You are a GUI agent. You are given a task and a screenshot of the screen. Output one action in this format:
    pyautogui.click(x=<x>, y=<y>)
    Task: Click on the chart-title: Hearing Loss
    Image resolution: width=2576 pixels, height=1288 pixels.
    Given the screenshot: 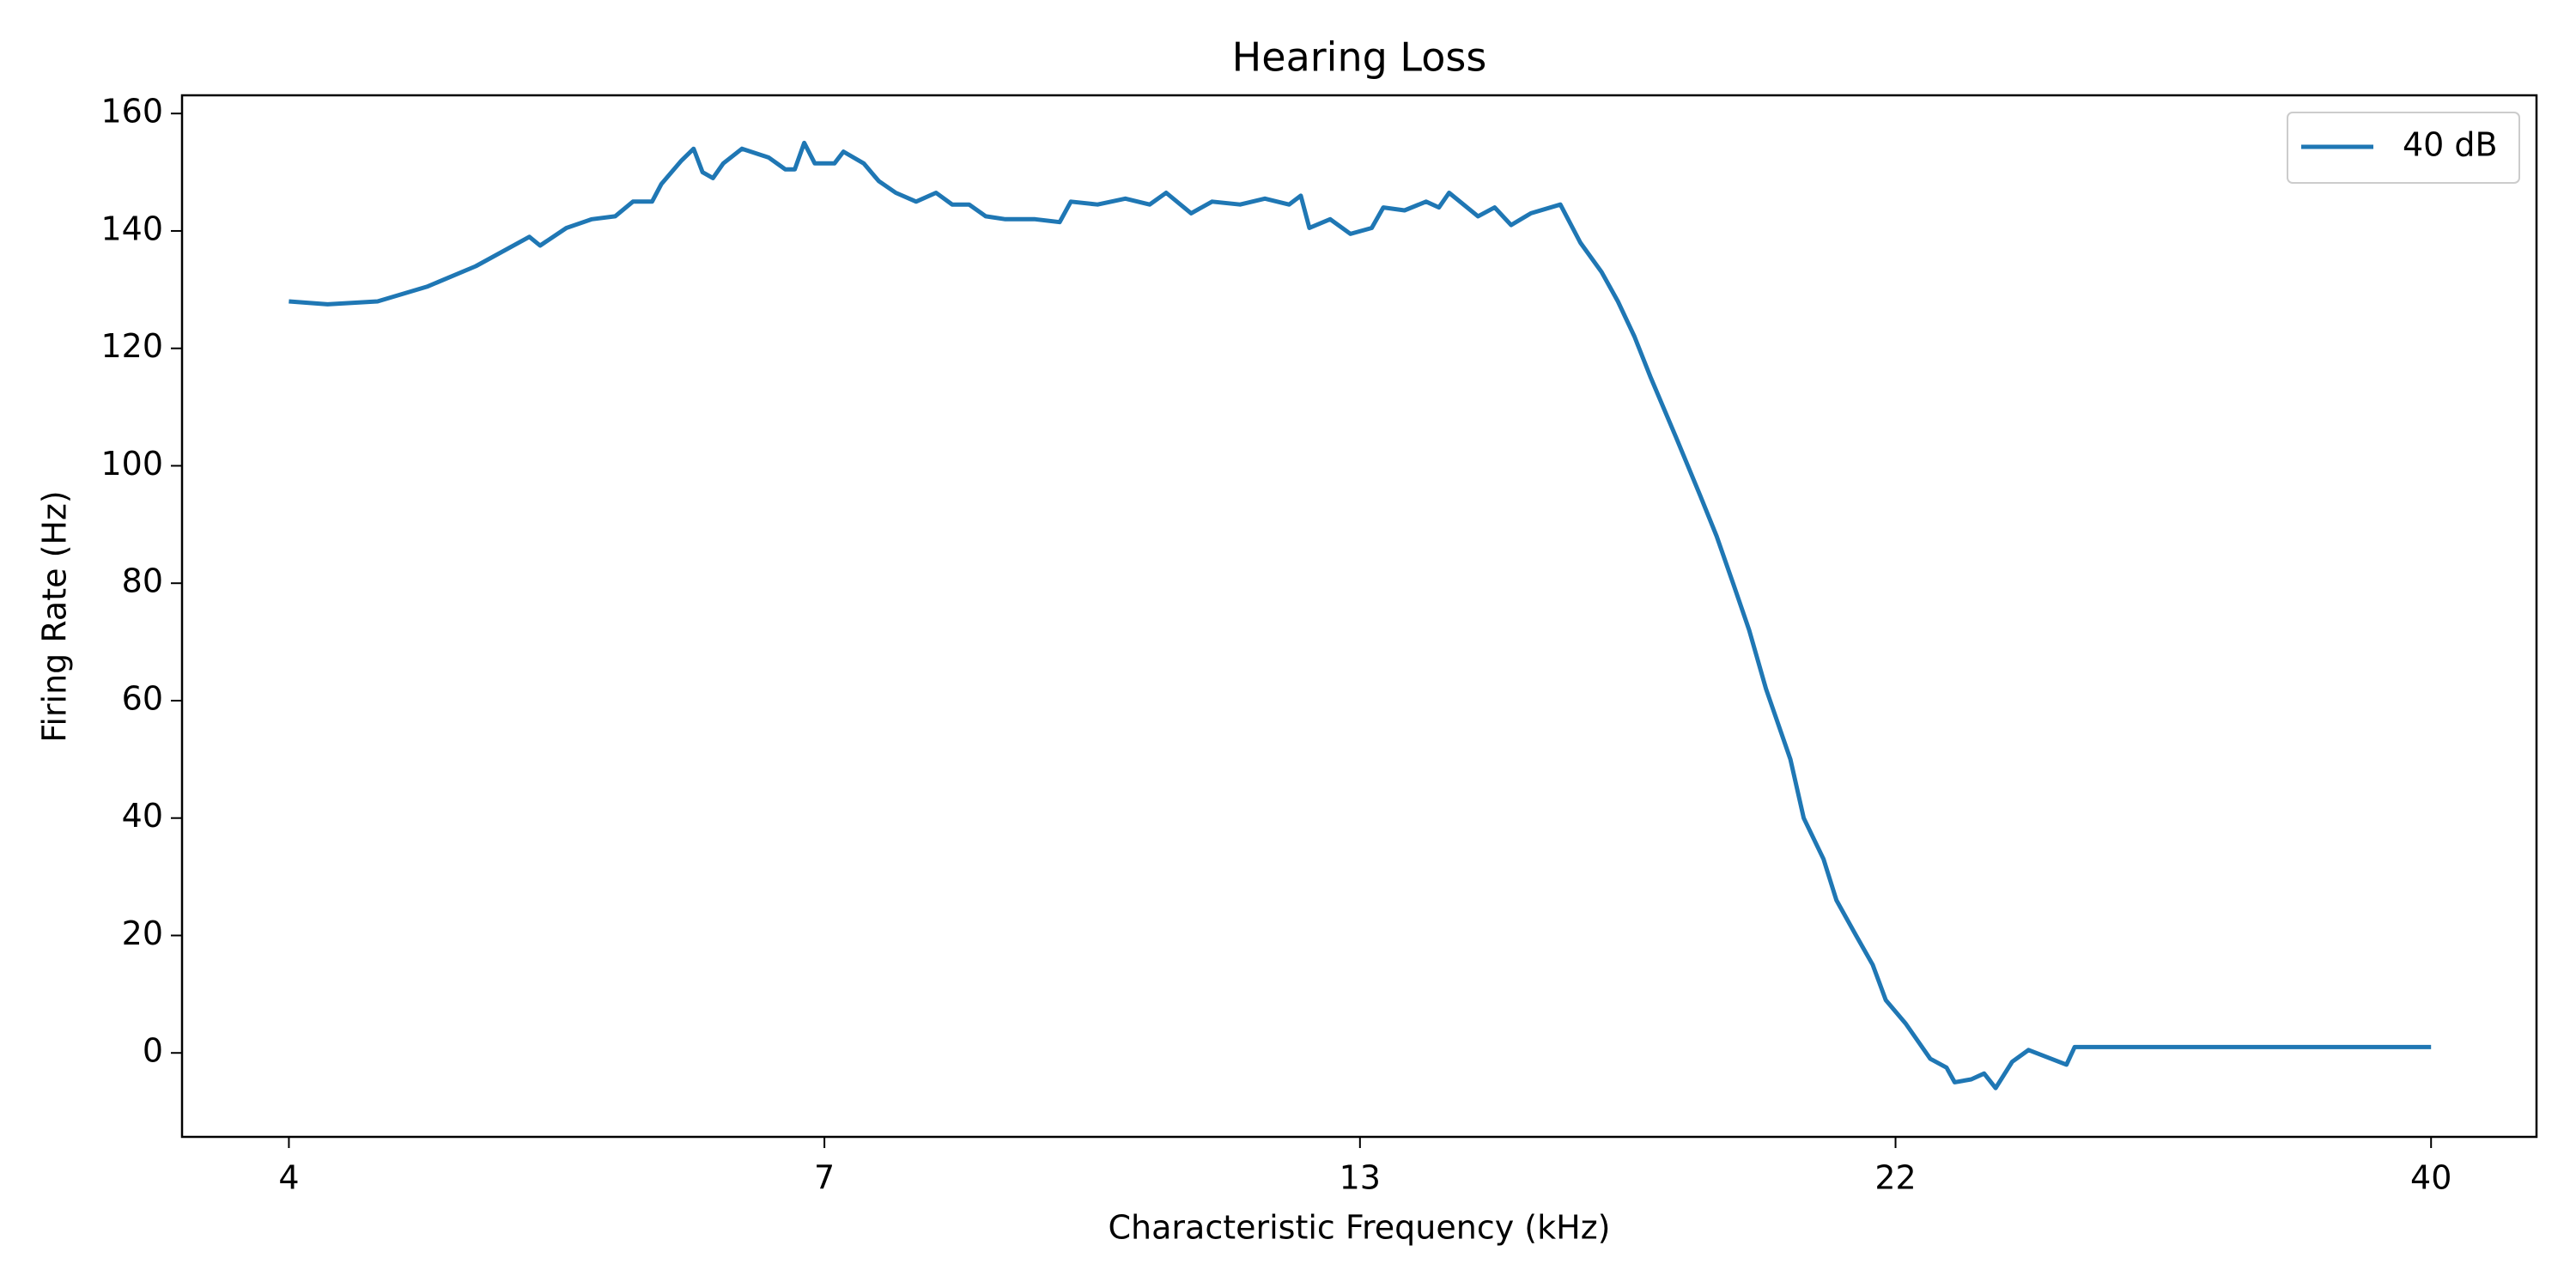 What is the action you would take?
    pyautogui.click(x=1360, y=58)
    